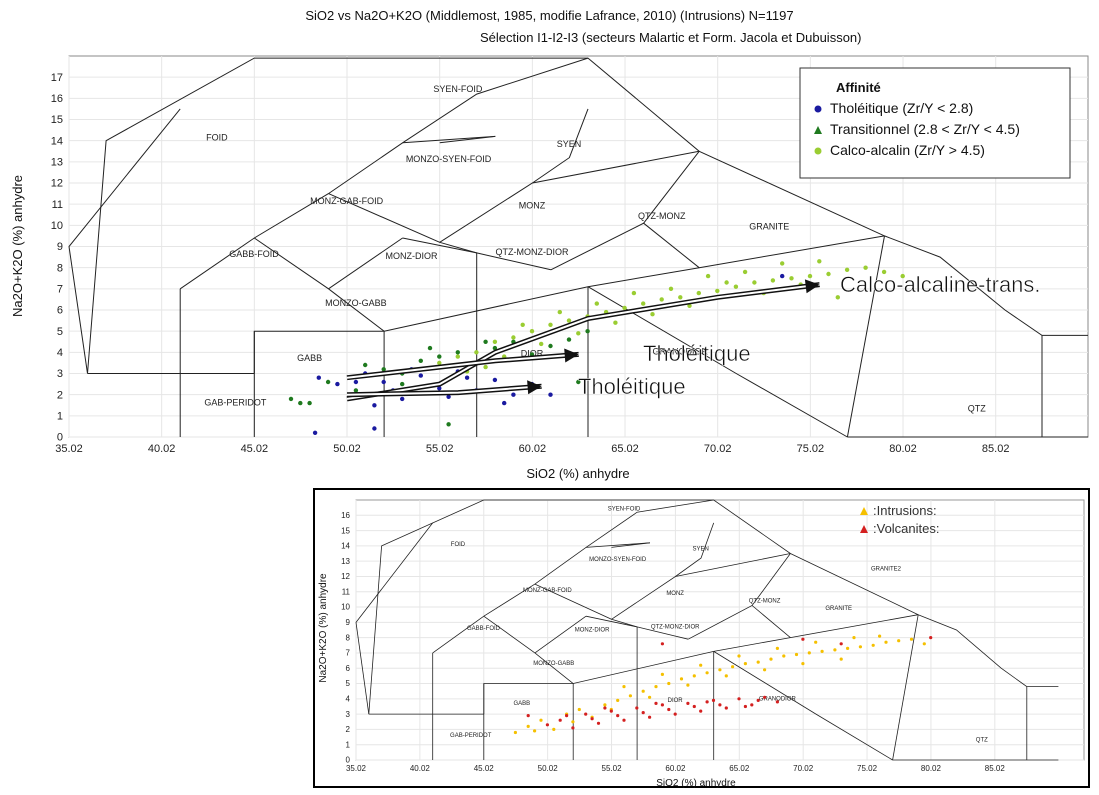 Image resolution: width=1099 pixels, height=795 pixels. I want to click on main-x-tick-label: 80.02, so click(903, 449).